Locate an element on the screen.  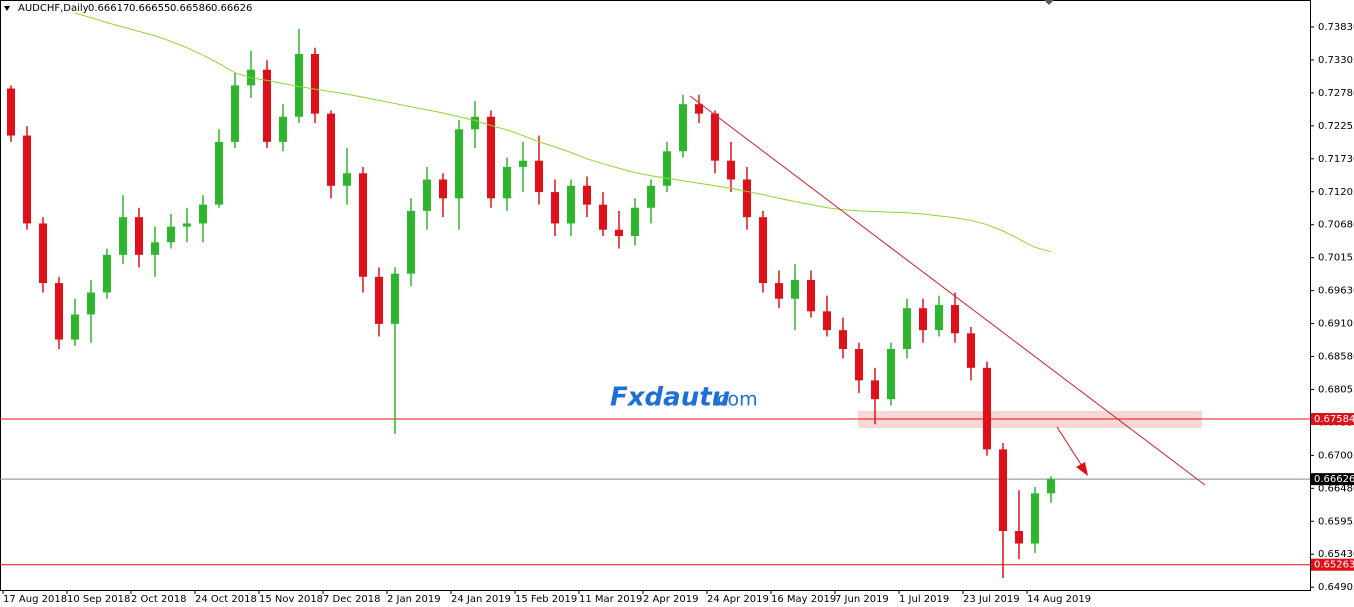
x-tick-label: 7 Dec 2018 is located at coordinates (352, 599).